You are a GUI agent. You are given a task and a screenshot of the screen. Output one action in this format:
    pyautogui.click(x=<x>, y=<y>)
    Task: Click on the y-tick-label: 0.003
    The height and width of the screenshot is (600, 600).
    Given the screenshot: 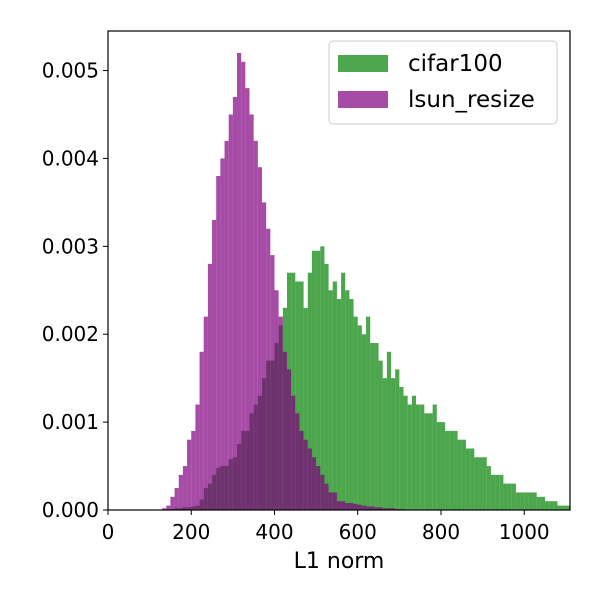 What is the action you would take?
    pyautogui.click(x=70, y=246)
    